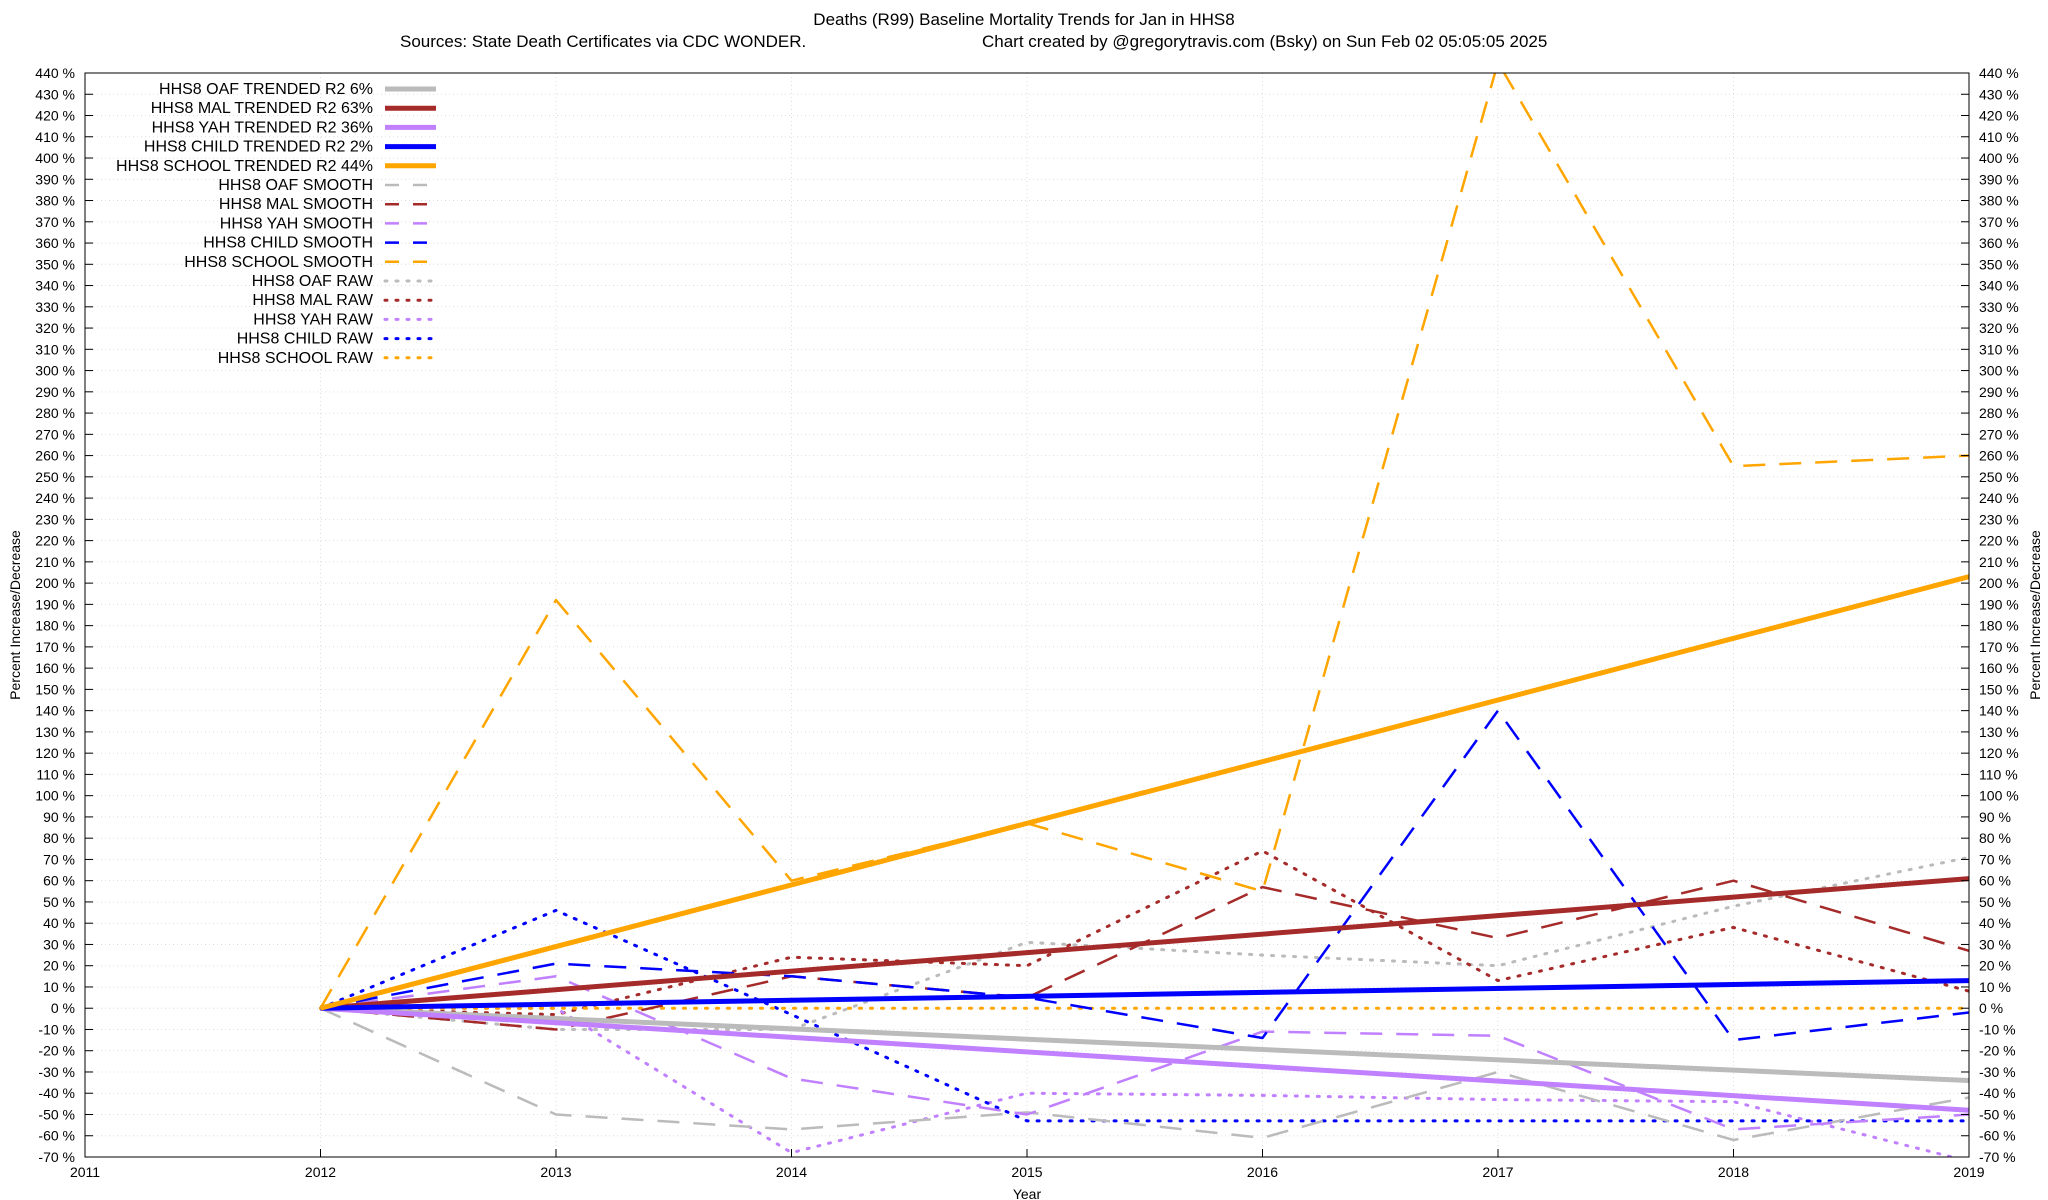 This screenshot has width=2048, height=1200. What do you see at coordinates (55, 243) in the screenshot?
I see `y-tick-label-left: 360 %` at bounding box center [55, 243].